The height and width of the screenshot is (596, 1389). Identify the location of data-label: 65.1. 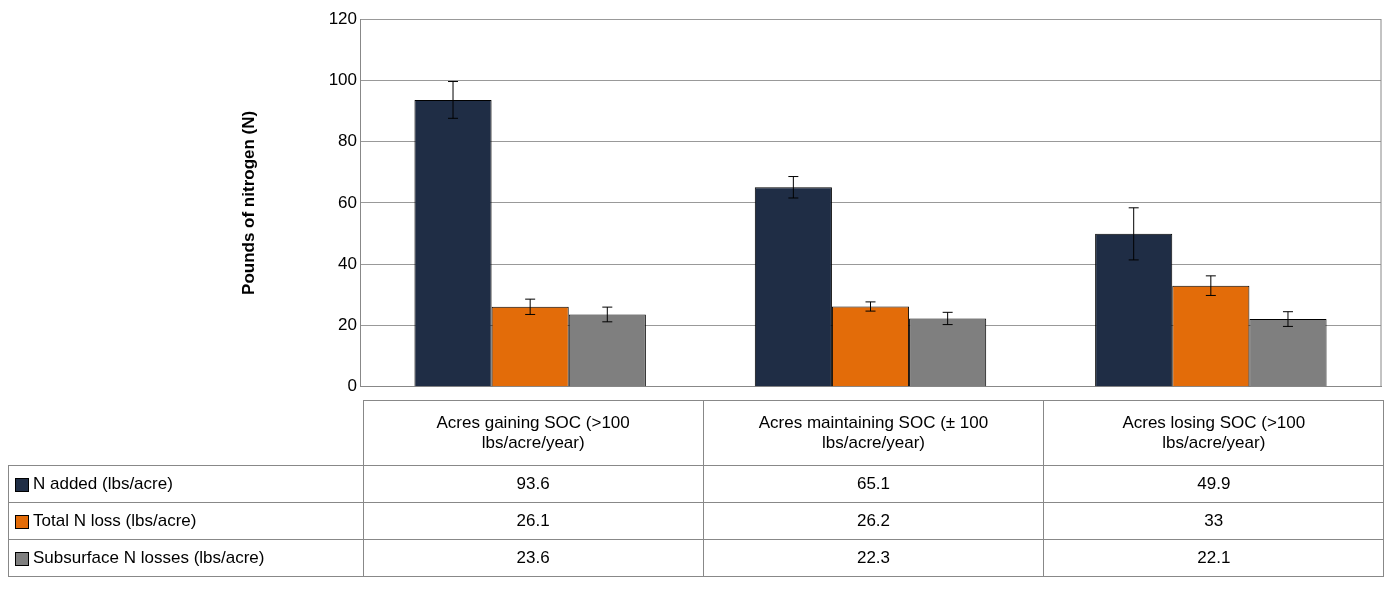
(873, 484).